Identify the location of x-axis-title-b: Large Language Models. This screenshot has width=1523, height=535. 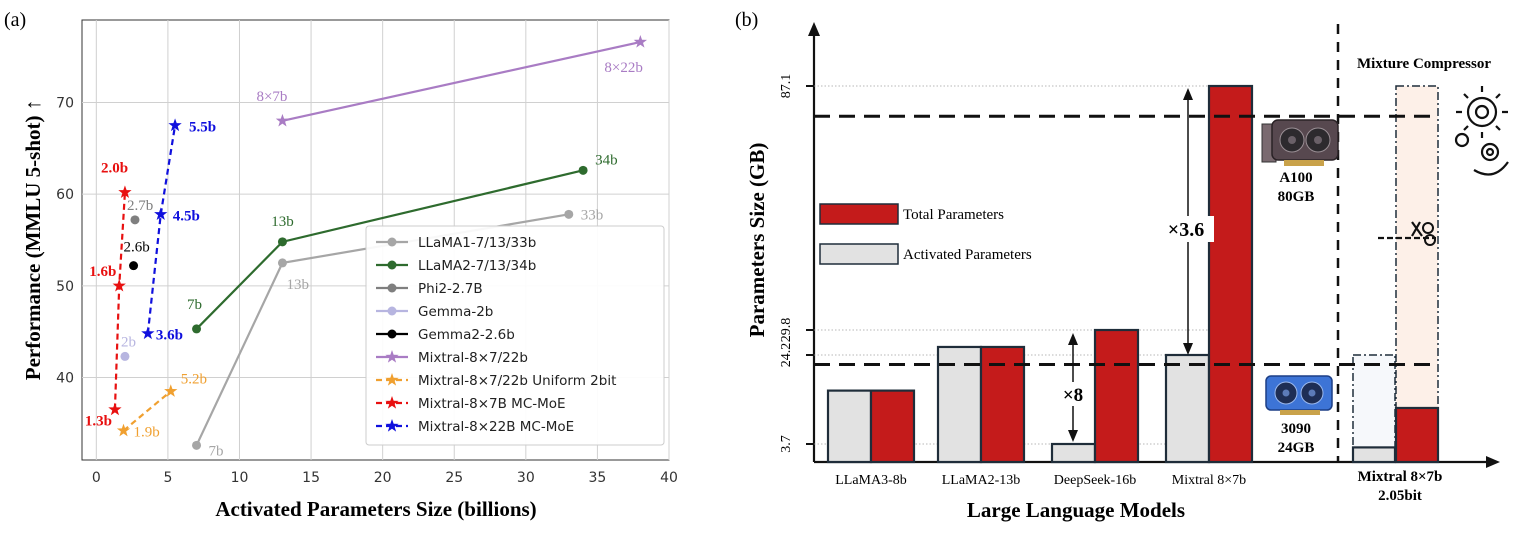
(1076, 510).